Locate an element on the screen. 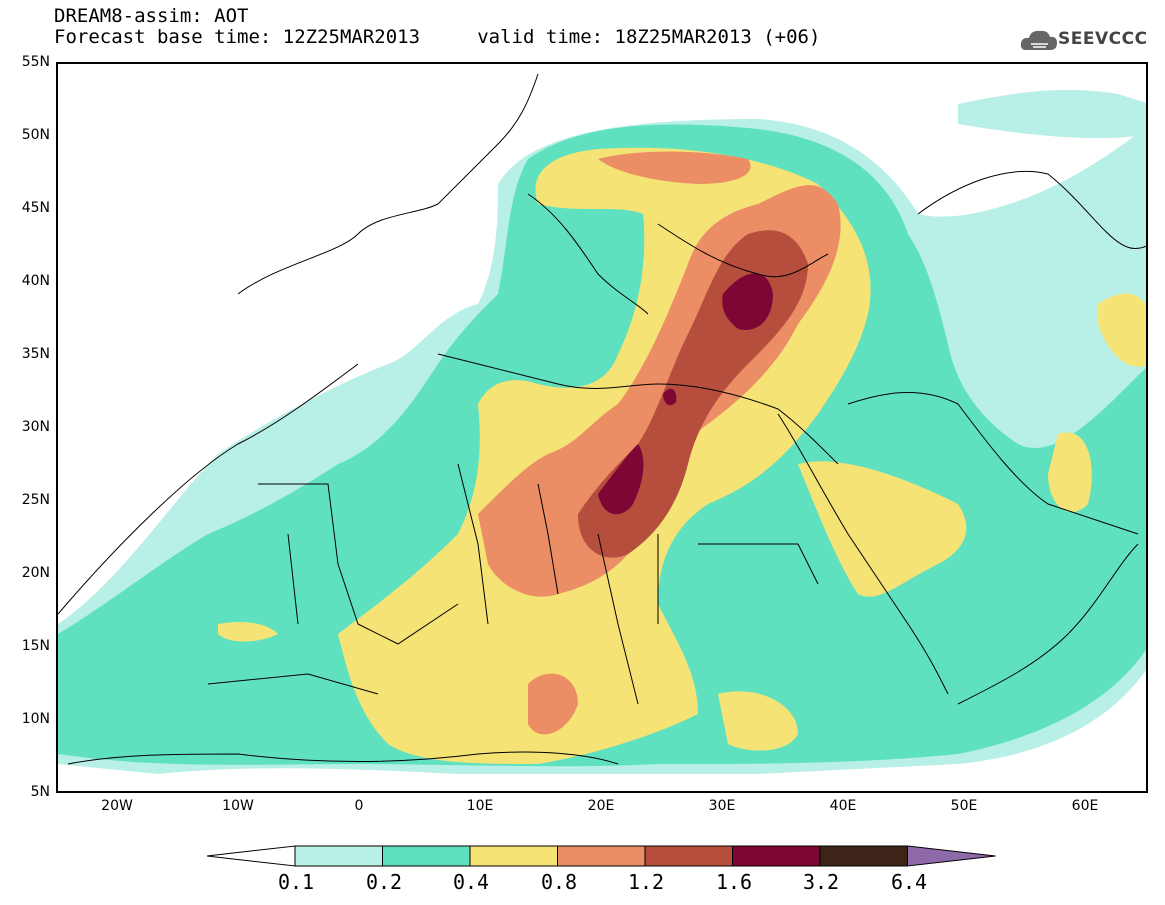 The width and height of the screenshot is (1165, 905). lat-label: 40N is located at coordinates (35, 281).